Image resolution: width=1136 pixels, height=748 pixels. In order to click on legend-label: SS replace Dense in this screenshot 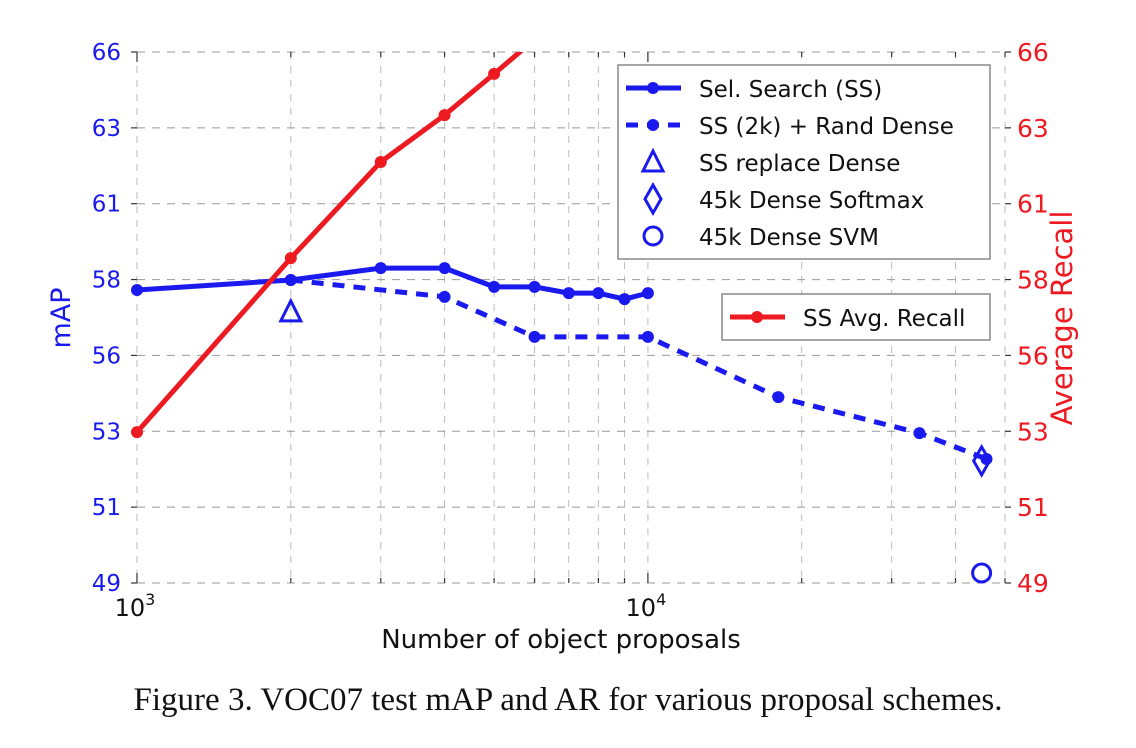, I will do `click(799, 164)`.